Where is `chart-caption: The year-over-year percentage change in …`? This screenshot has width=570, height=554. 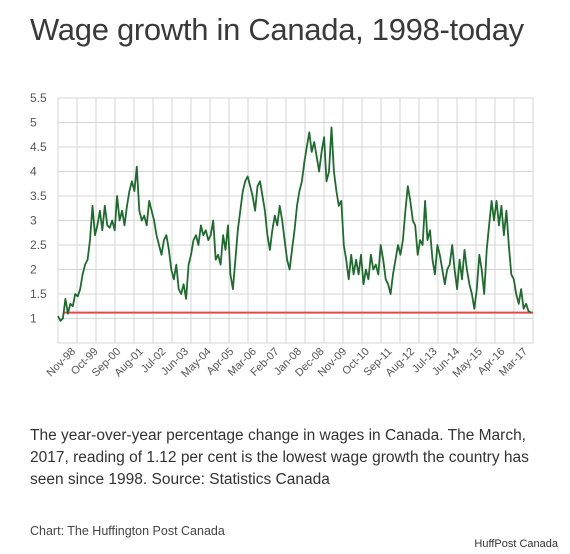 chart-caption: The year-over-year percentage change in … is located at coordinates (279, 457).